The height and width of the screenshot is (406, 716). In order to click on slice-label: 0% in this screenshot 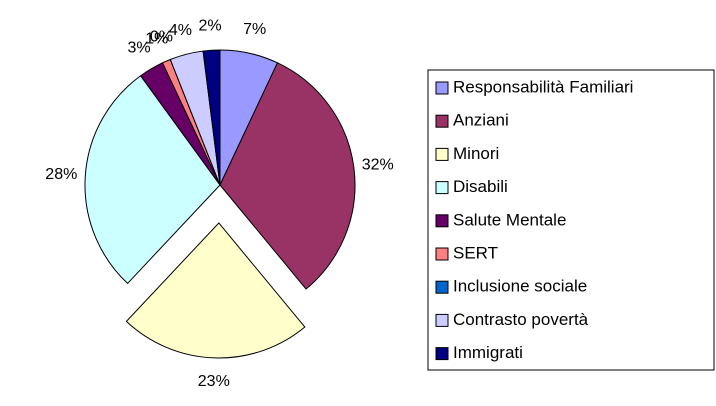, I will do `click(161, 36)`.